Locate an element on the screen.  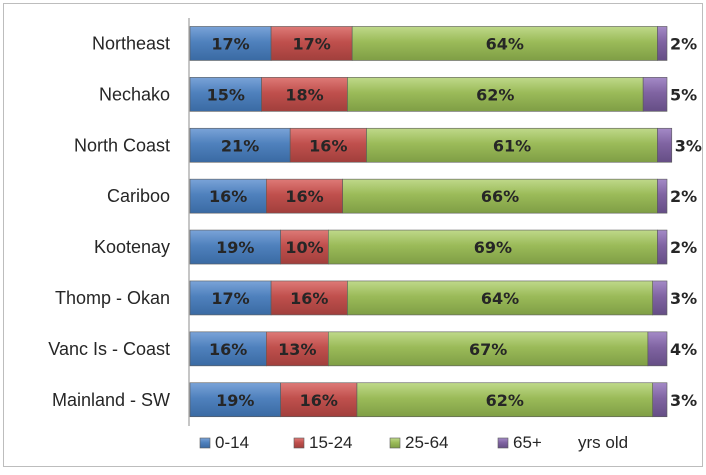
data-label-25-64: 61% is located at coordinates (512, 145).